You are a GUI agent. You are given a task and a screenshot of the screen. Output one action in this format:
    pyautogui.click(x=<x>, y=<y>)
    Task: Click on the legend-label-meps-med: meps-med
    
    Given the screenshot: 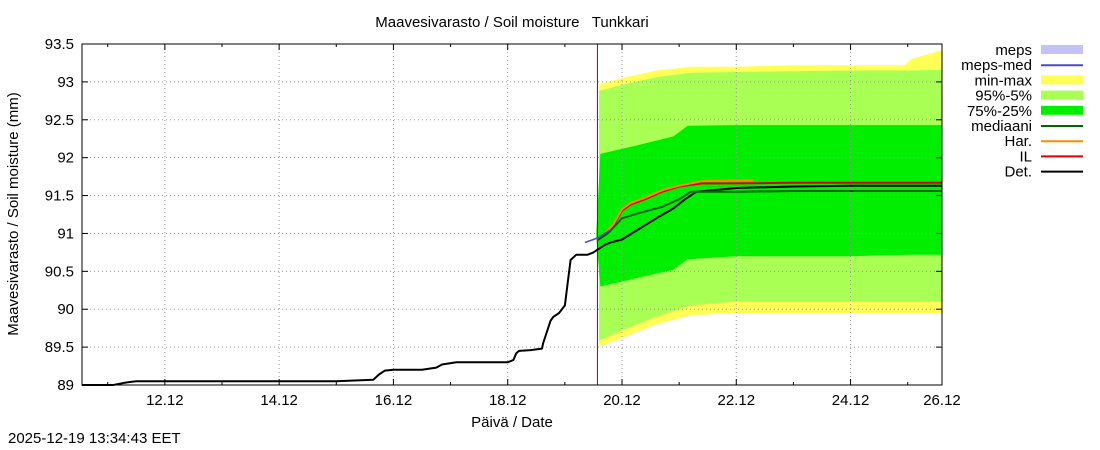 What is the action you would take?
    pyautogui.click(x=996, y=65)
    